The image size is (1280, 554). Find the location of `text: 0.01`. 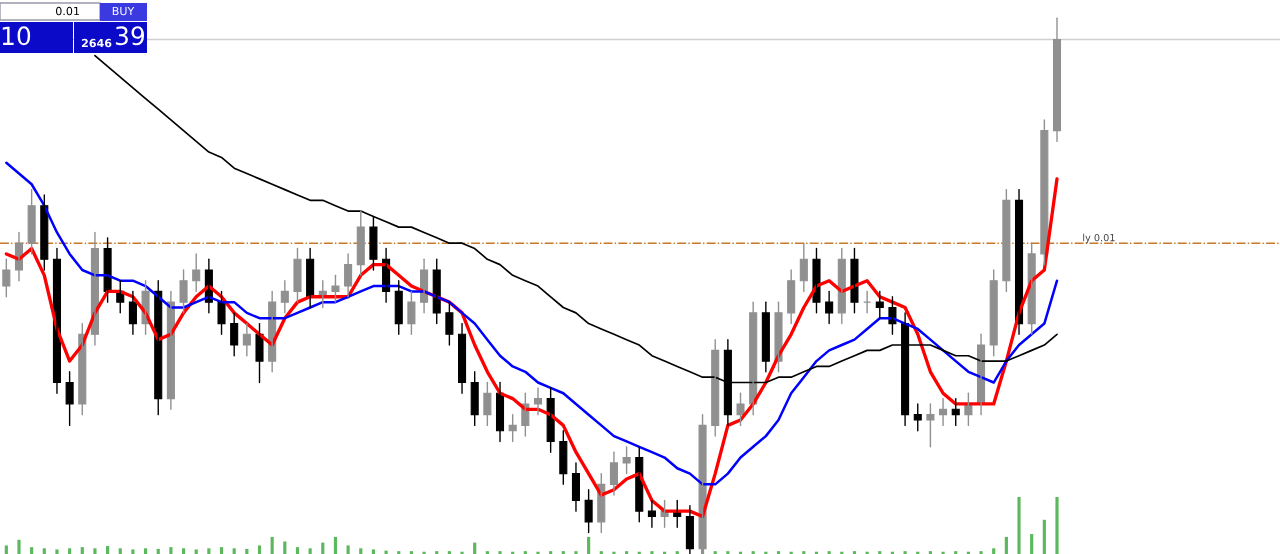

text: 0.01 is located at coordinates (67, 11).